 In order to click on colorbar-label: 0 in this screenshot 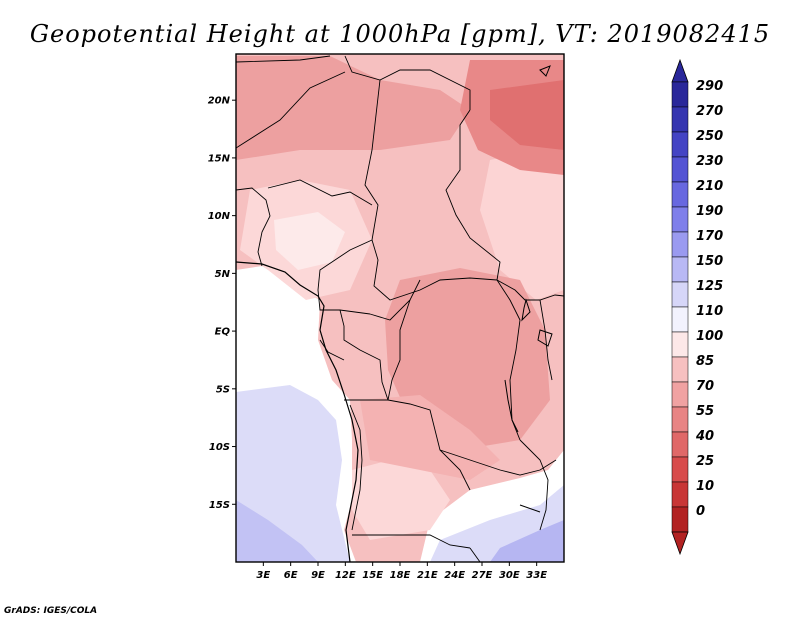, I will do `click(700, 511)`.